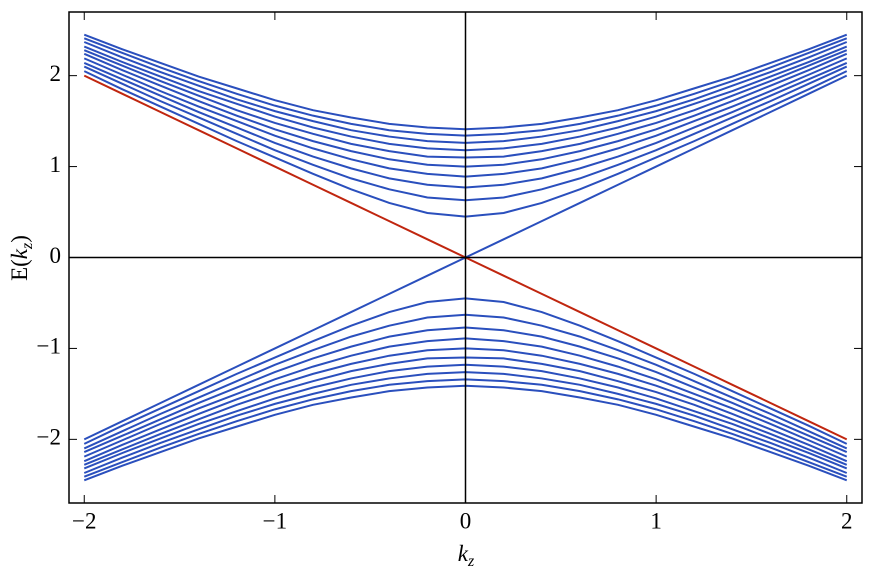  I want to click on x-axis-label: kz, so click(466, 555).